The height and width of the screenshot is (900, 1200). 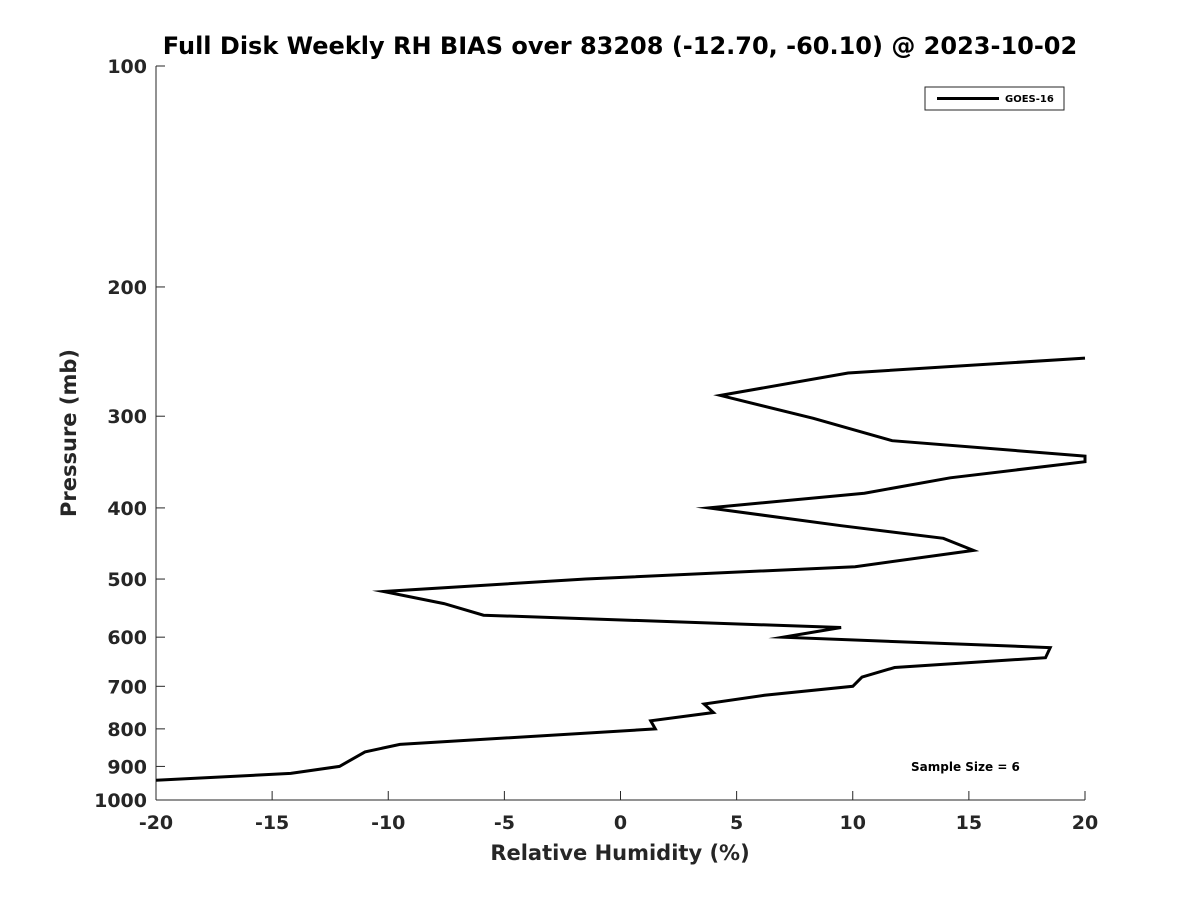 I want to click on x-tick-label: -15, so click(x=272, y=823).